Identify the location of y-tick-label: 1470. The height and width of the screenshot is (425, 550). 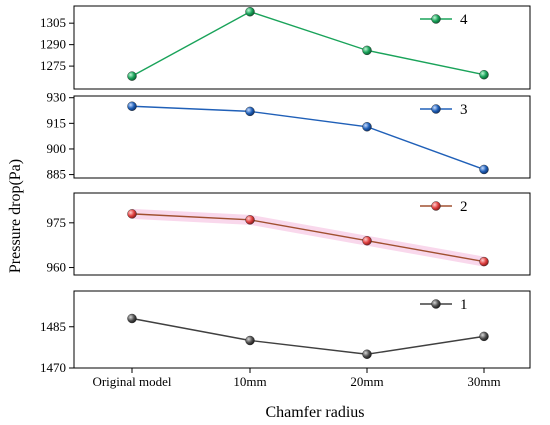
(53, 367).